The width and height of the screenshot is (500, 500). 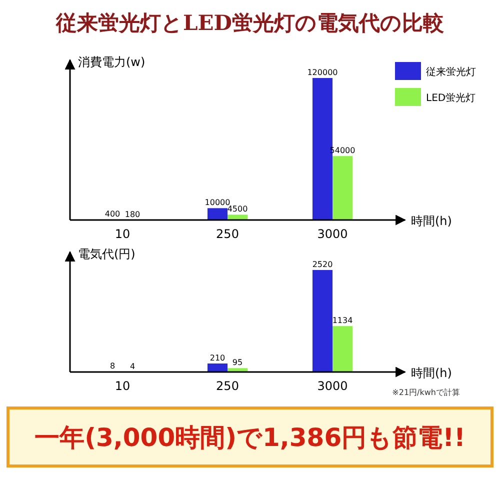 I want to click on legend-label: 従来蛍光灯, so click(x=451, y=72).